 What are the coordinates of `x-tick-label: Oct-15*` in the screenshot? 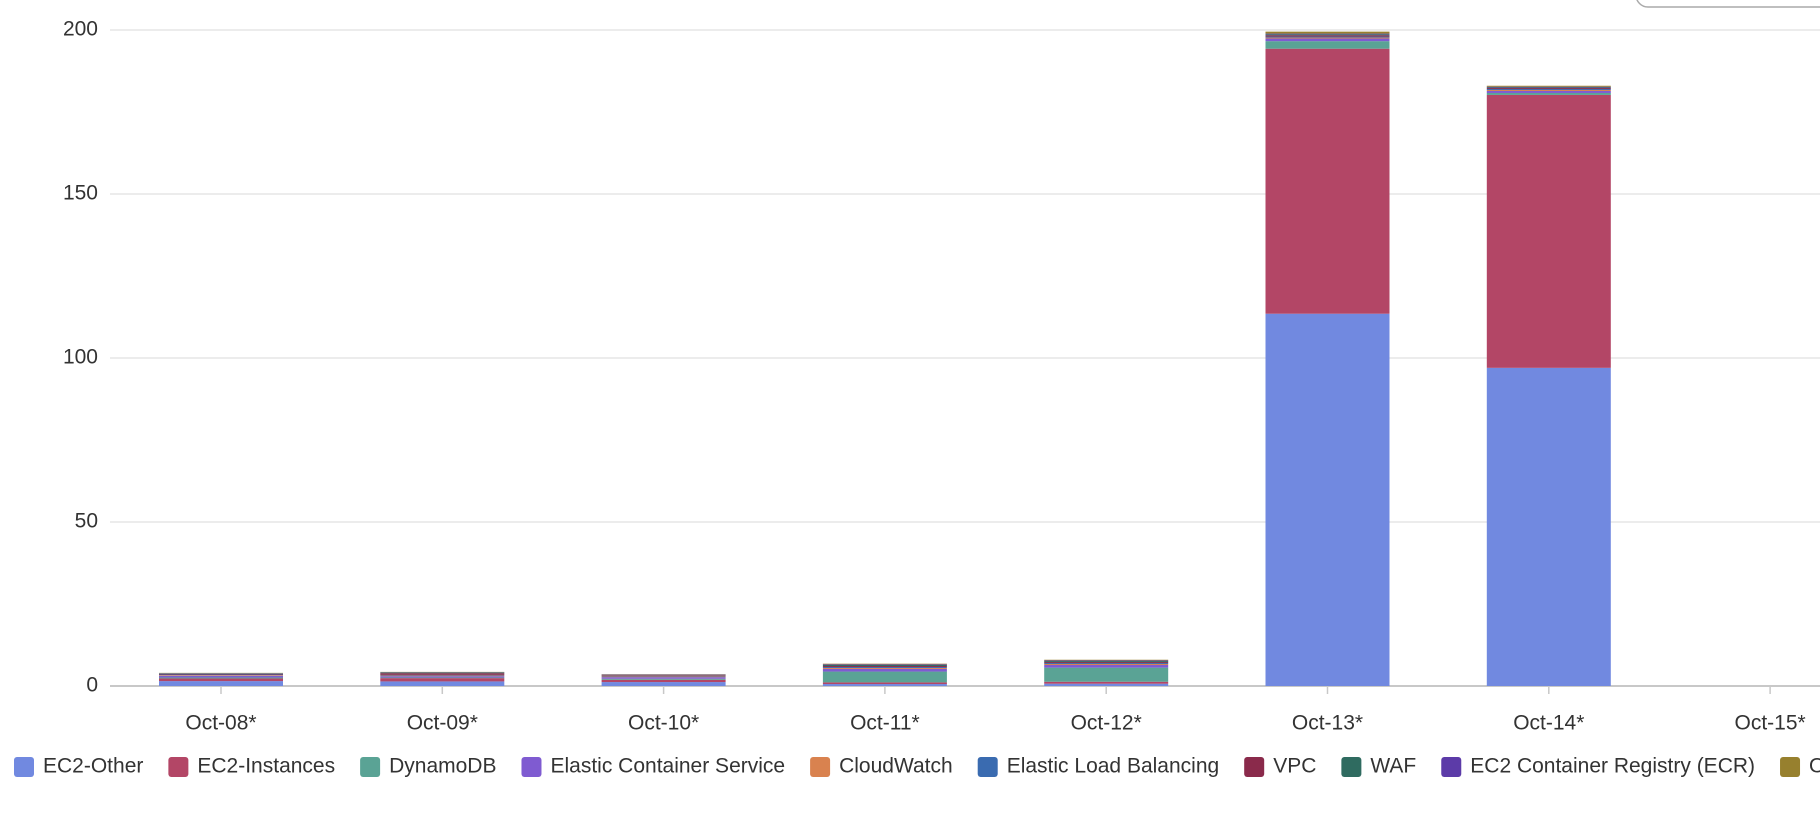 It's located at (1769, 723).